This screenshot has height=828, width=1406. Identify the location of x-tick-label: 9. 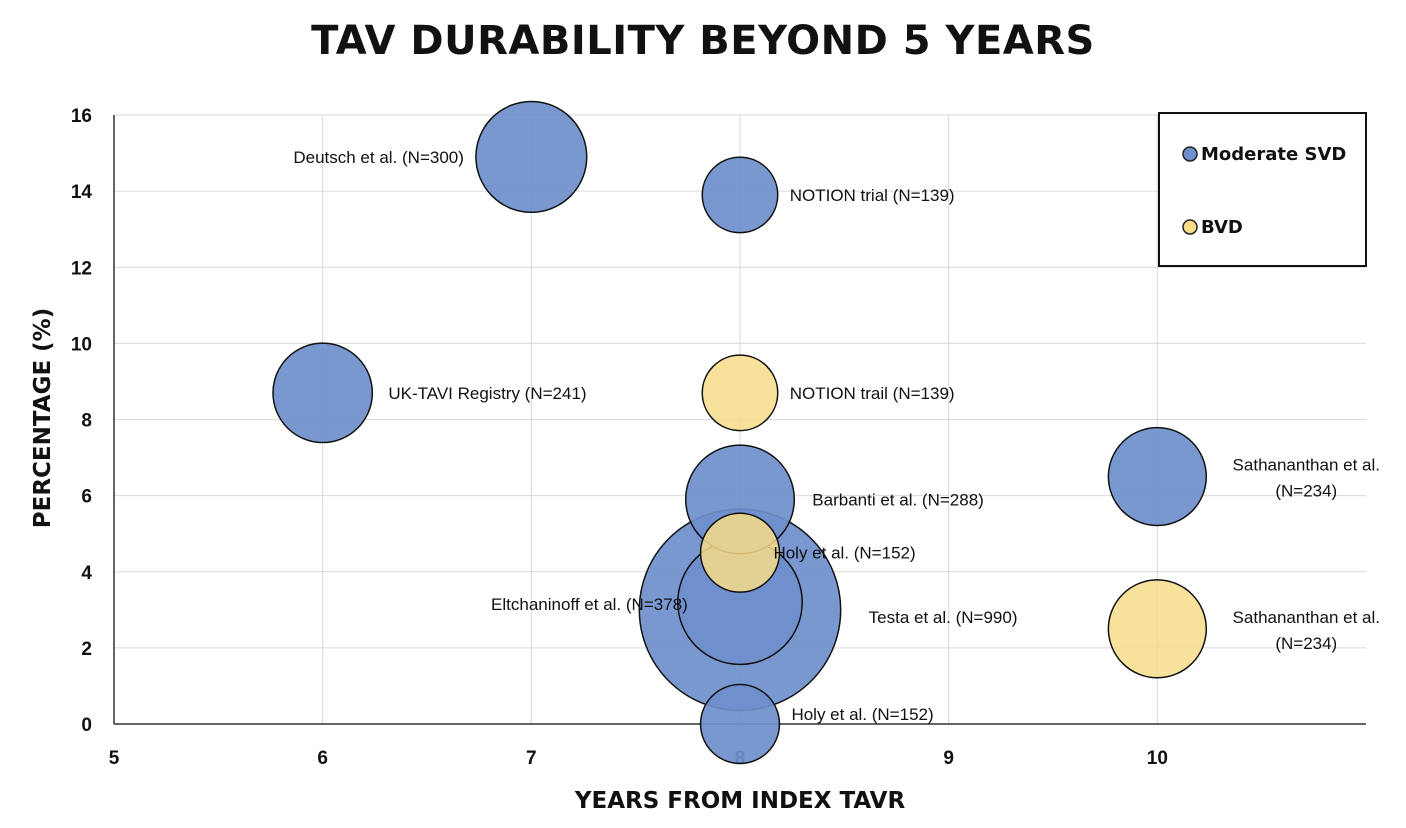
(948, 758).